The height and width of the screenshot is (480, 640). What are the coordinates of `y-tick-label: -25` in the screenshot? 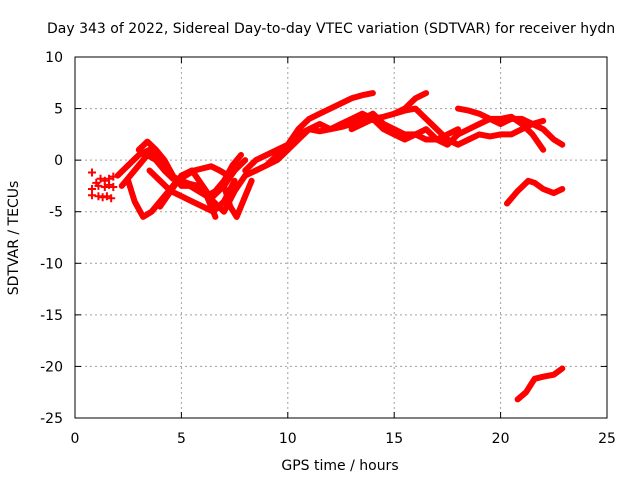 It's located at (51, 419).